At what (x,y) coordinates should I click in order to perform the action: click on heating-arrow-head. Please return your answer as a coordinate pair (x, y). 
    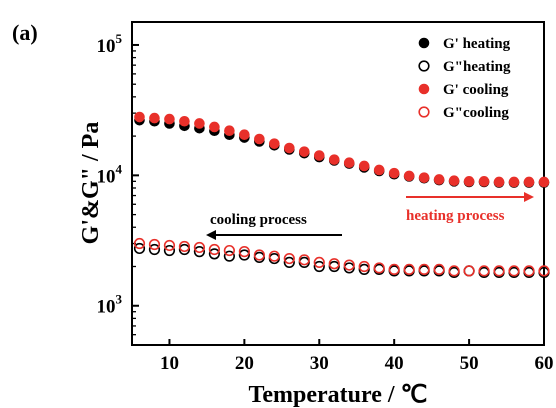
    Looking at the image, I should click on (529, 197).